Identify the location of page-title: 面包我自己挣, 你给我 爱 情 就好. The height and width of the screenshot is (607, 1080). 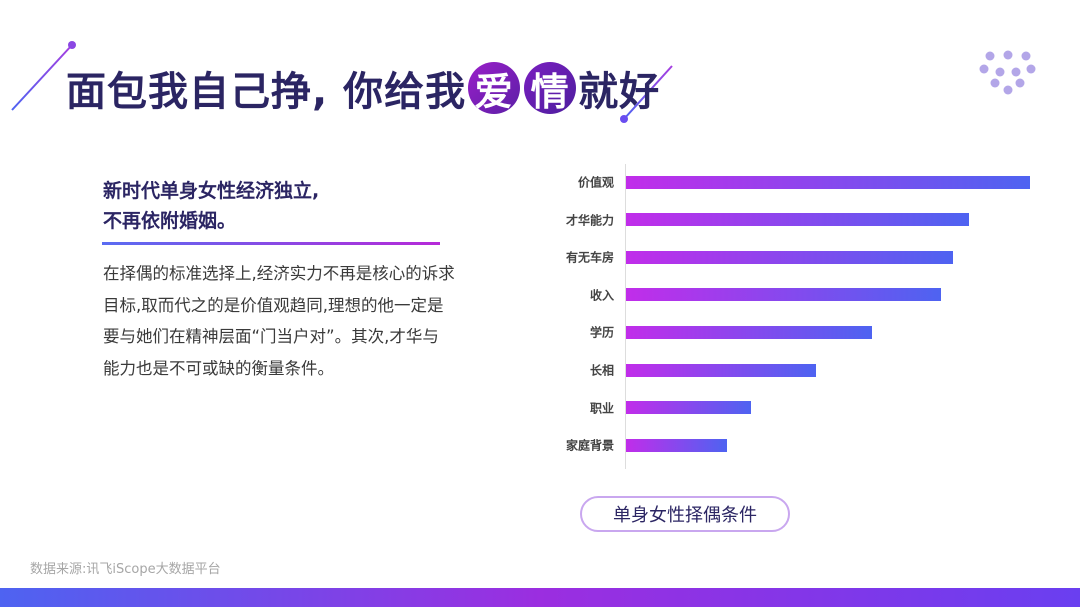
(363, 88).